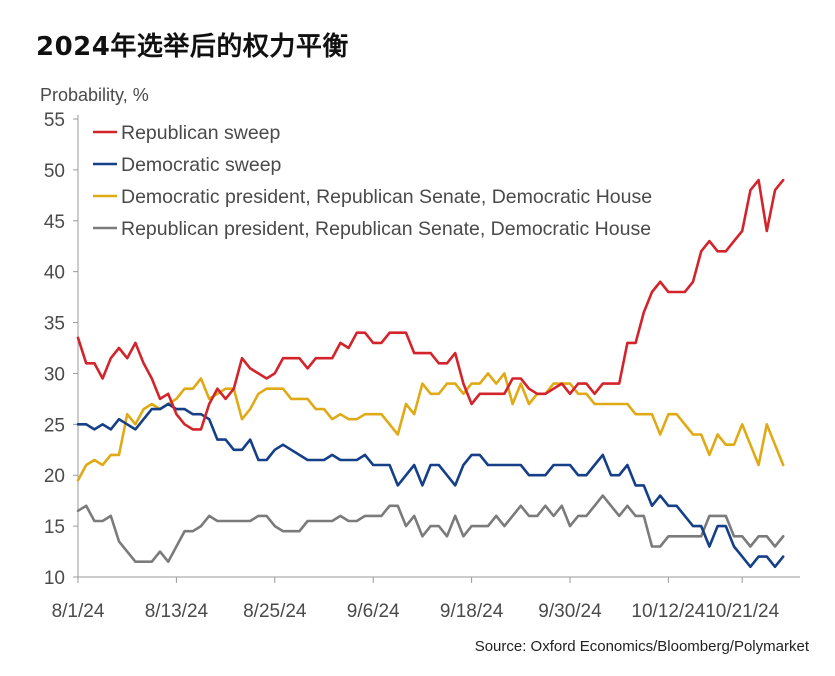  What do you see at coordinates (668, 611) in the screenshot?
I see `x-tick-label-6: 10/12/24` at bounding box center [668, 611].